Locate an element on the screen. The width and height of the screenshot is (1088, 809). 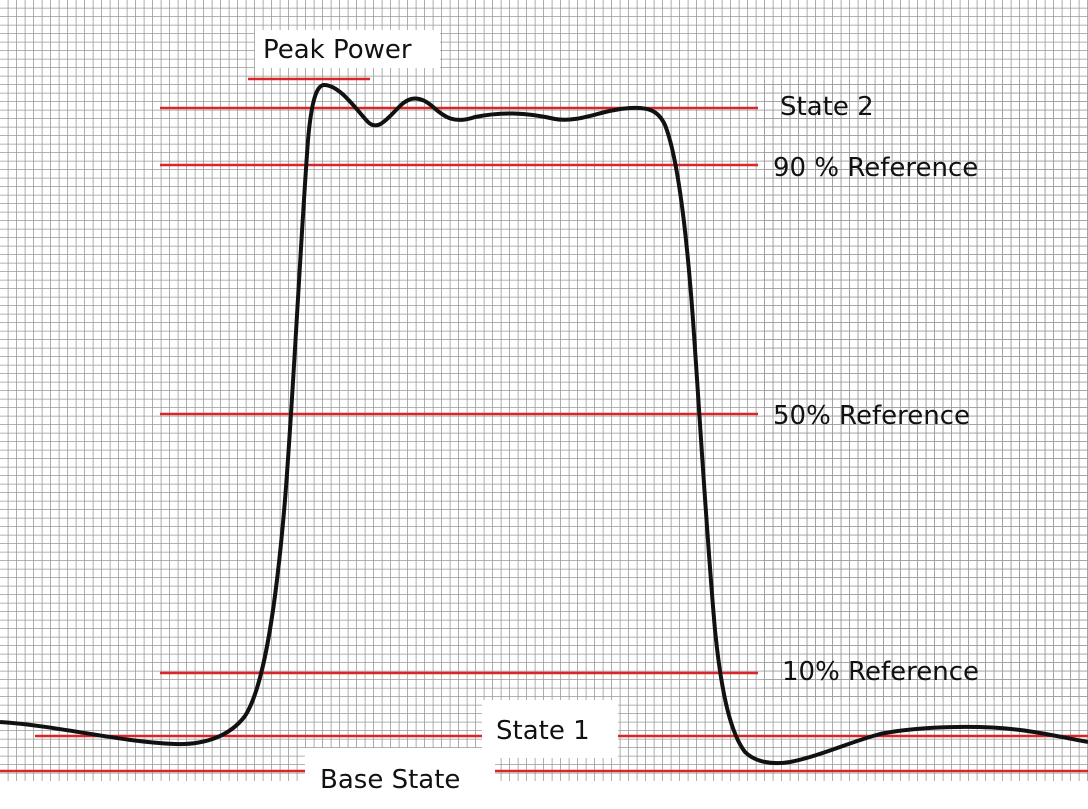
ref-50-label: 50% Reference is located at coordinates (871, 416).